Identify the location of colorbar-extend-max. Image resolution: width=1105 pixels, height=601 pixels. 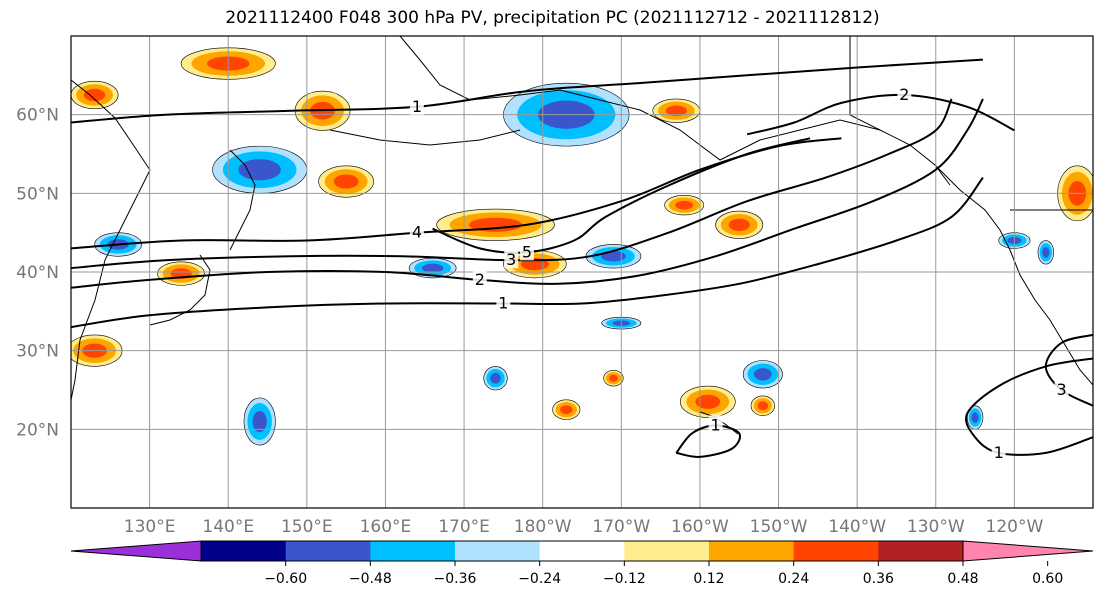
(1028, 551).